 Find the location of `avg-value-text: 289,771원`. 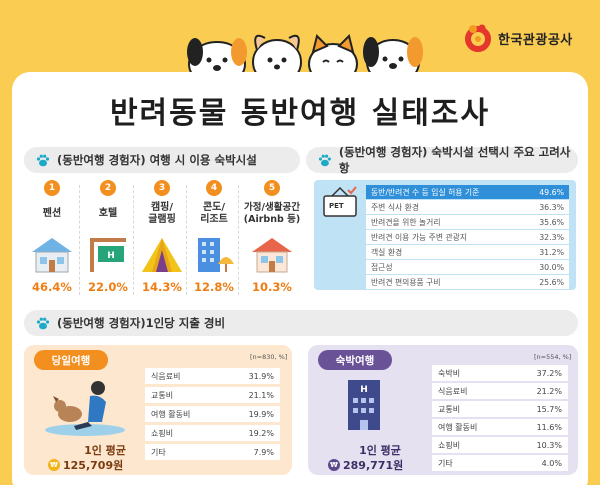

avg-value-text: 289,771원 is located at coordinates (373, 465).